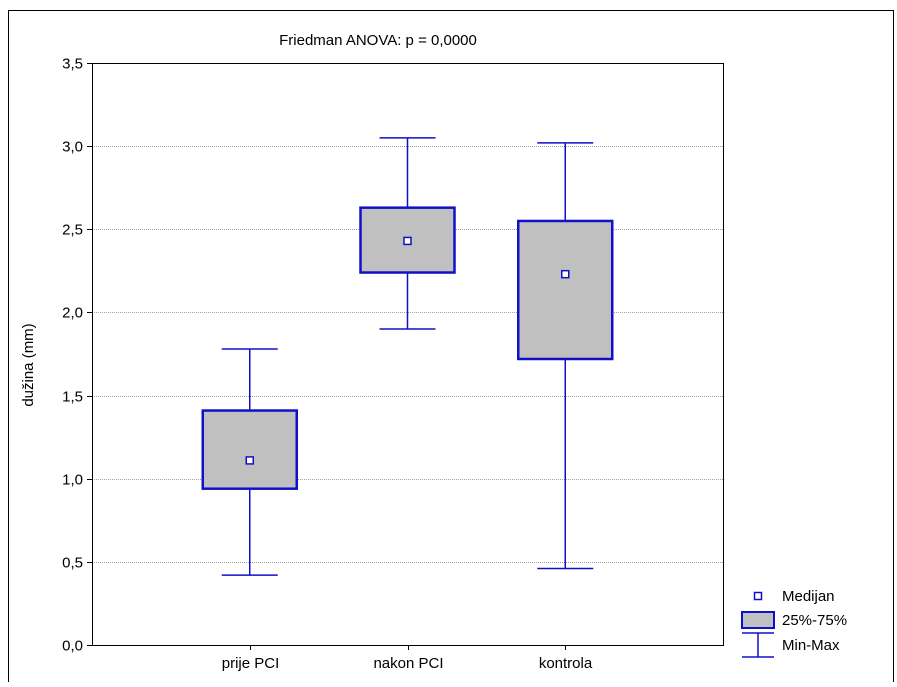  I want to click on y-tick-label: 2,5, so click(72, 230).